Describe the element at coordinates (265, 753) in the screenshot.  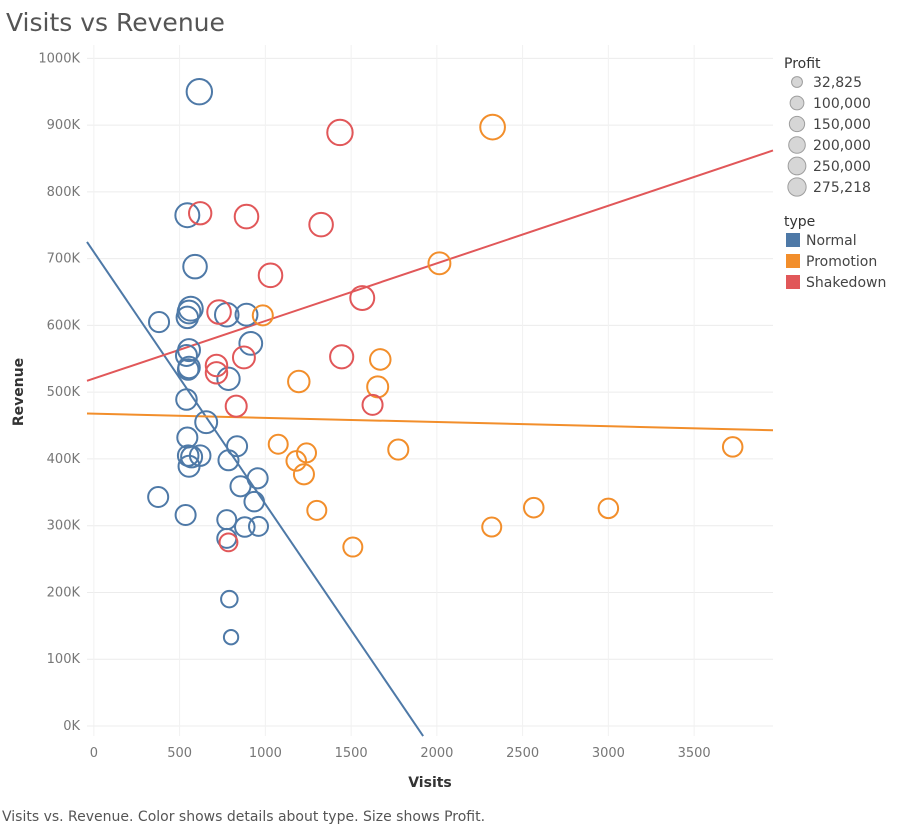
I see `x-tick-label: 1000` at that location.